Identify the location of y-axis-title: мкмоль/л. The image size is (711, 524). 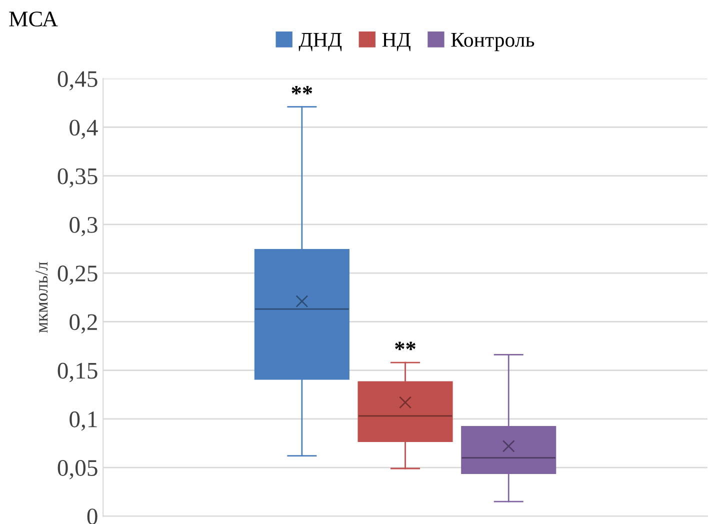
(42, 297).